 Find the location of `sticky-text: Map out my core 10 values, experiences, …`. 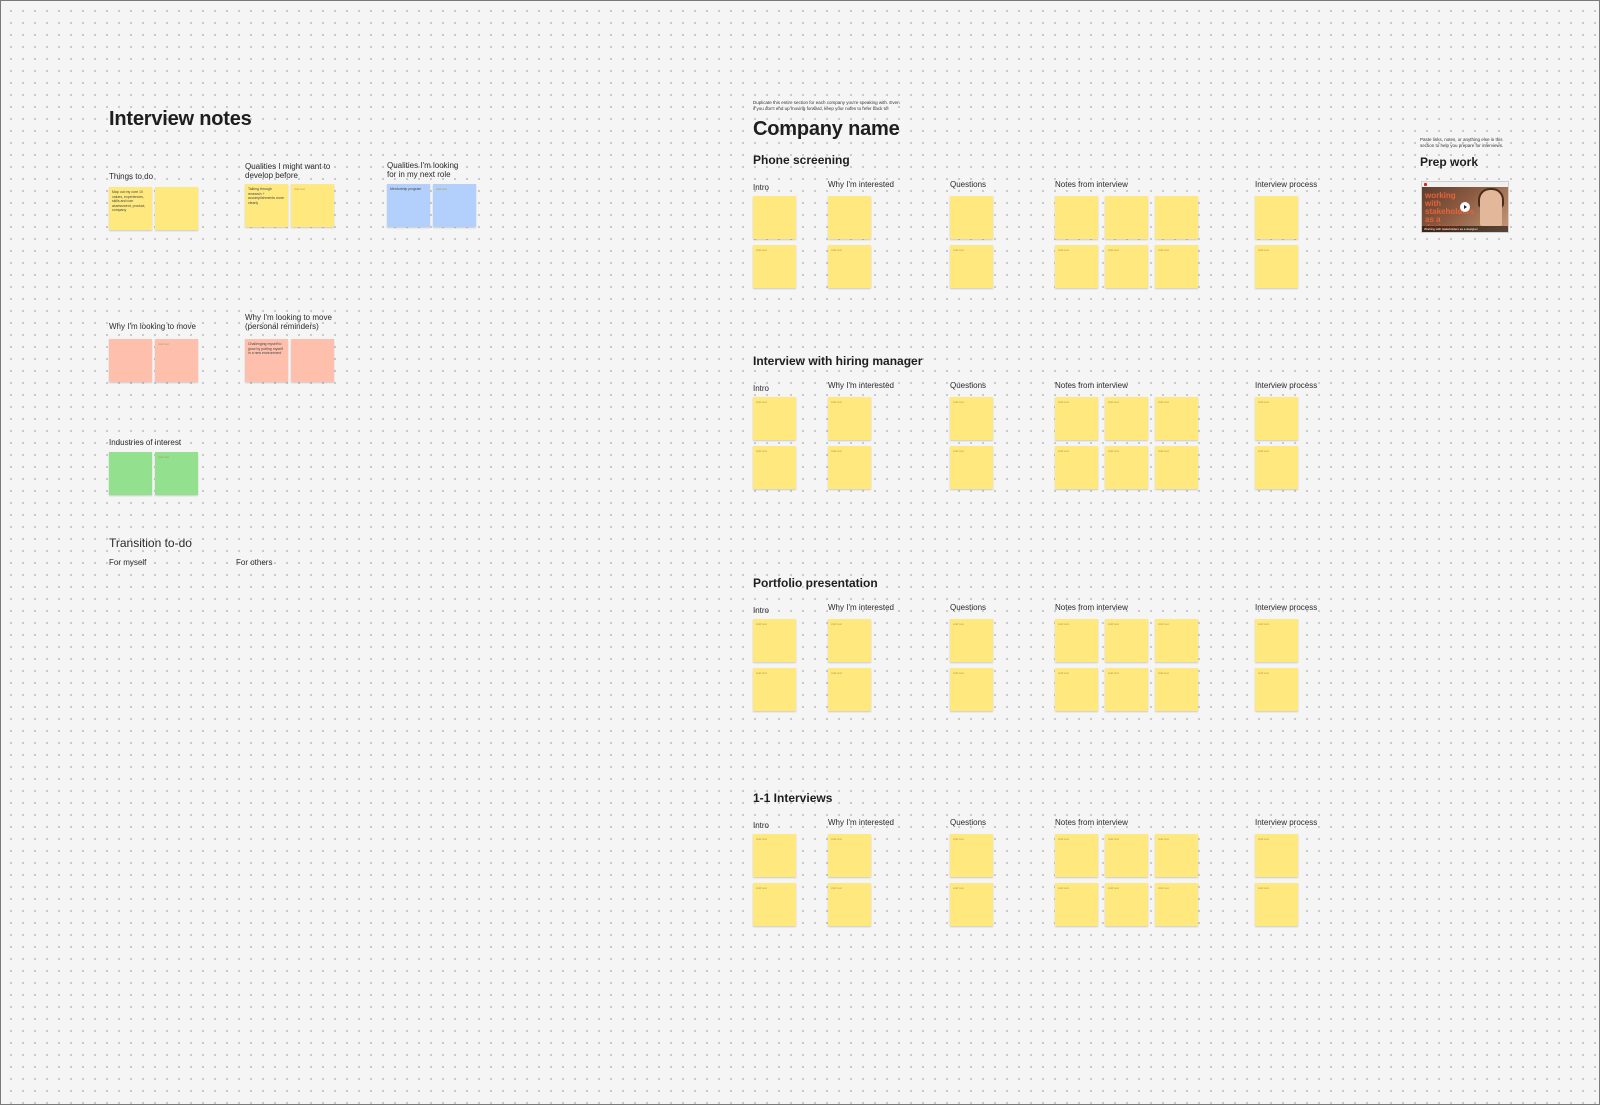

sticky-text: Map out my core 10 values, experiences, … is located at coordinates (129, 201).